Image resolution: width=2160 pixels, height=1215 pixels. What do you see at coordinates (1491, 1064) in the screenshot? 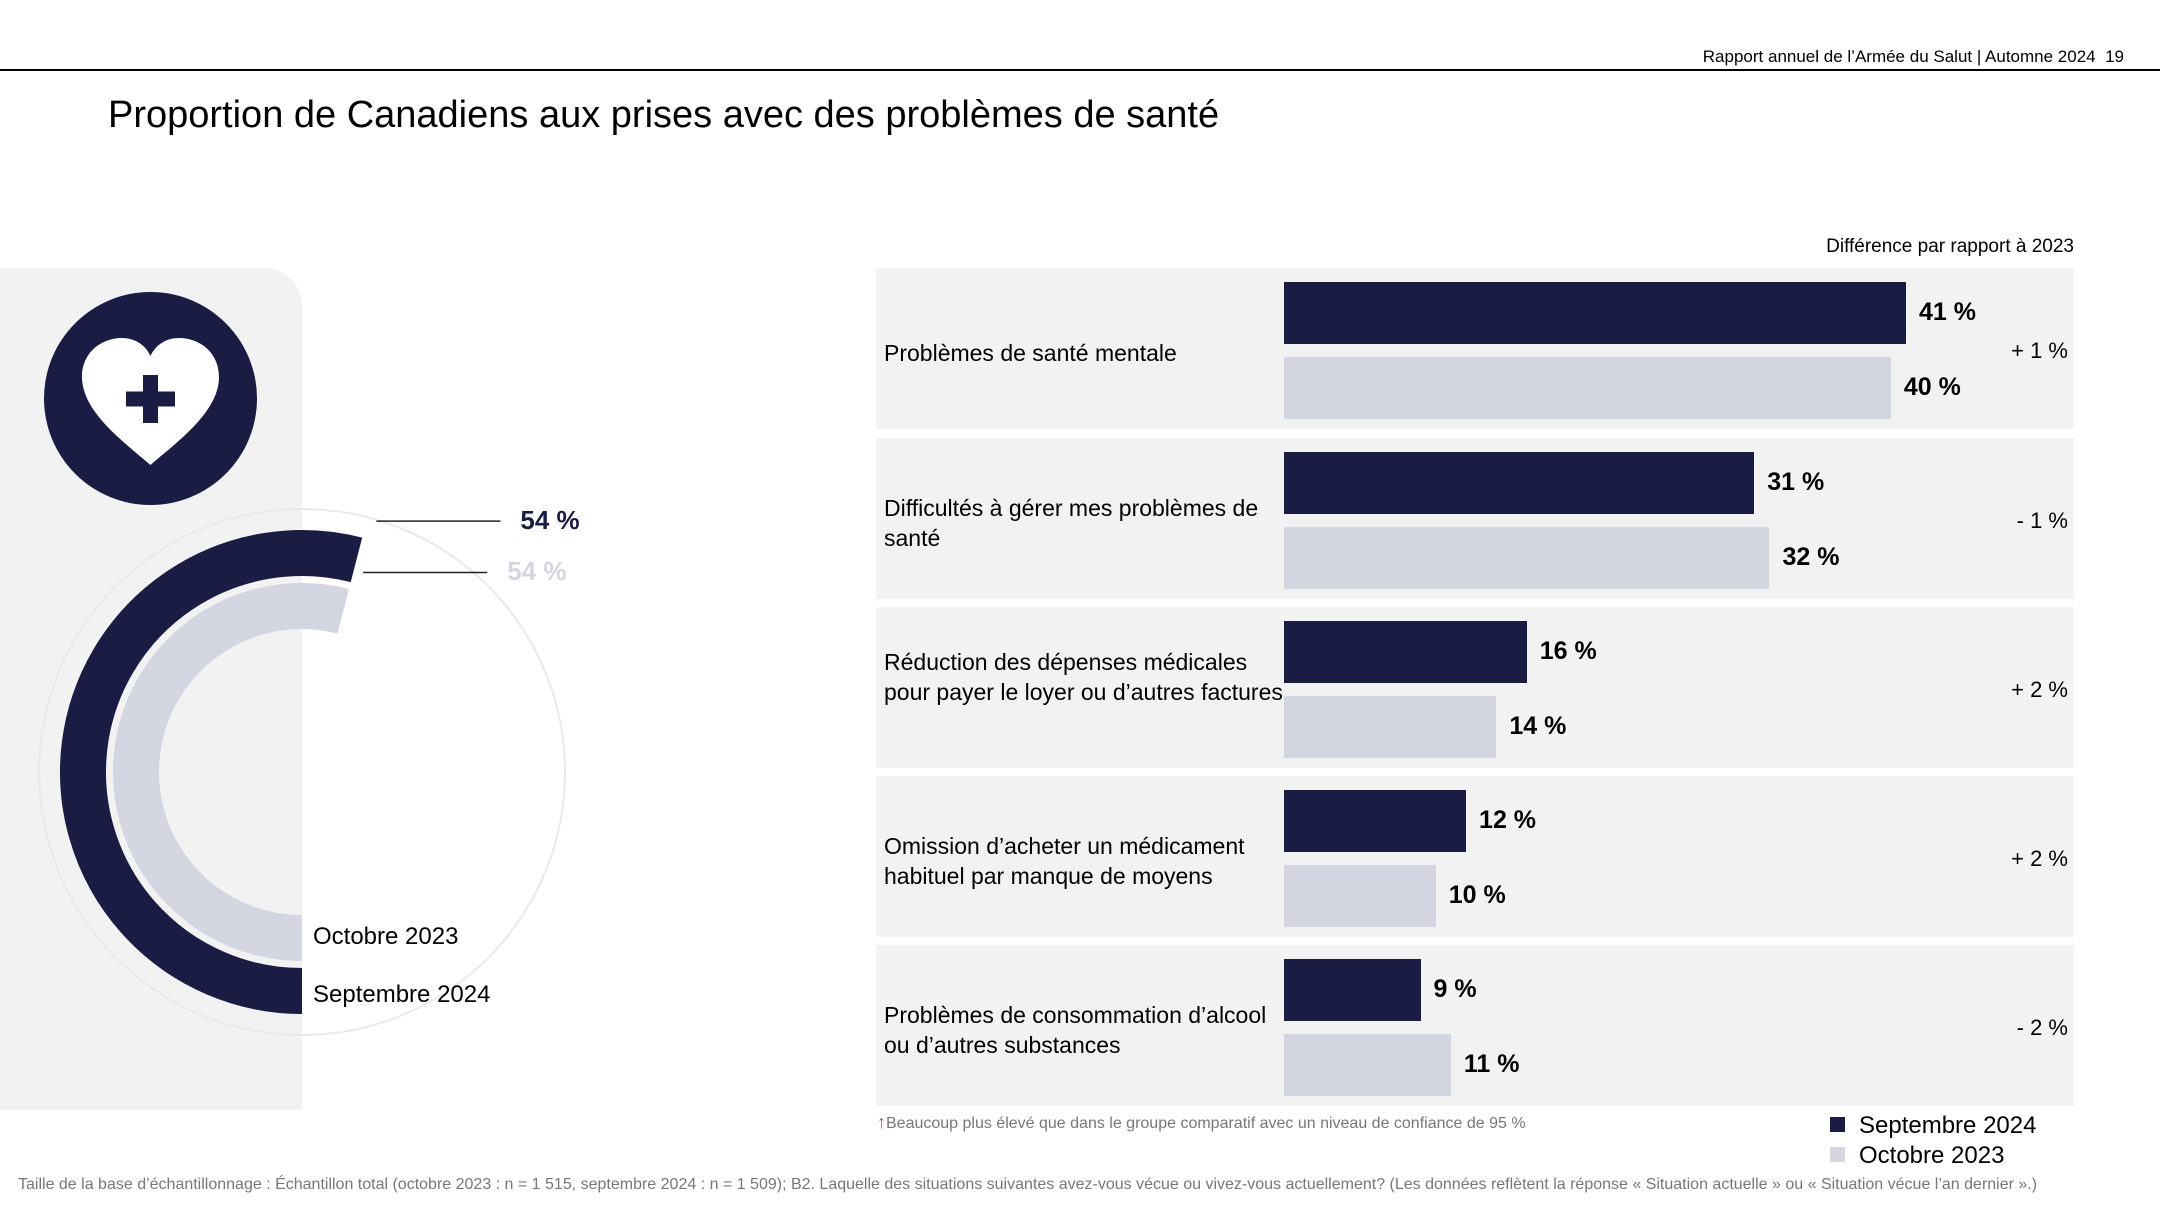
I see `bar-value-2023: 11 %` at bounding box center [1491, 1064].